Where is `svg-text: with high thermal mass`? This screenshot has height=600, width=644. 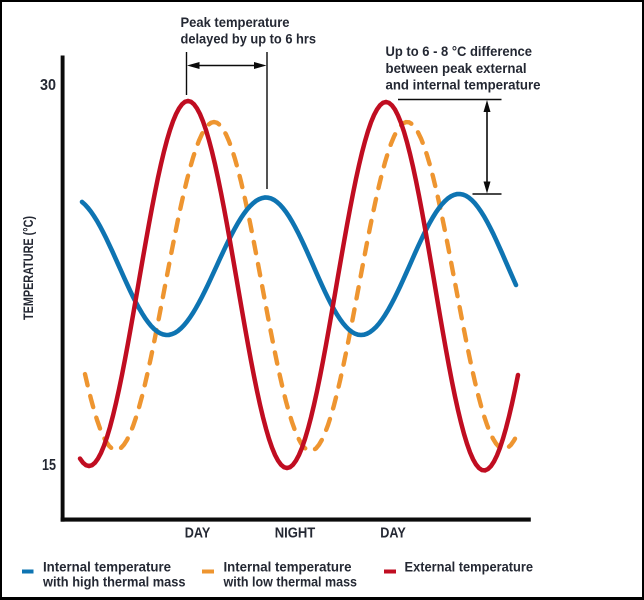 svg-text: with high thermal mass is located at coordinates (113, 582).